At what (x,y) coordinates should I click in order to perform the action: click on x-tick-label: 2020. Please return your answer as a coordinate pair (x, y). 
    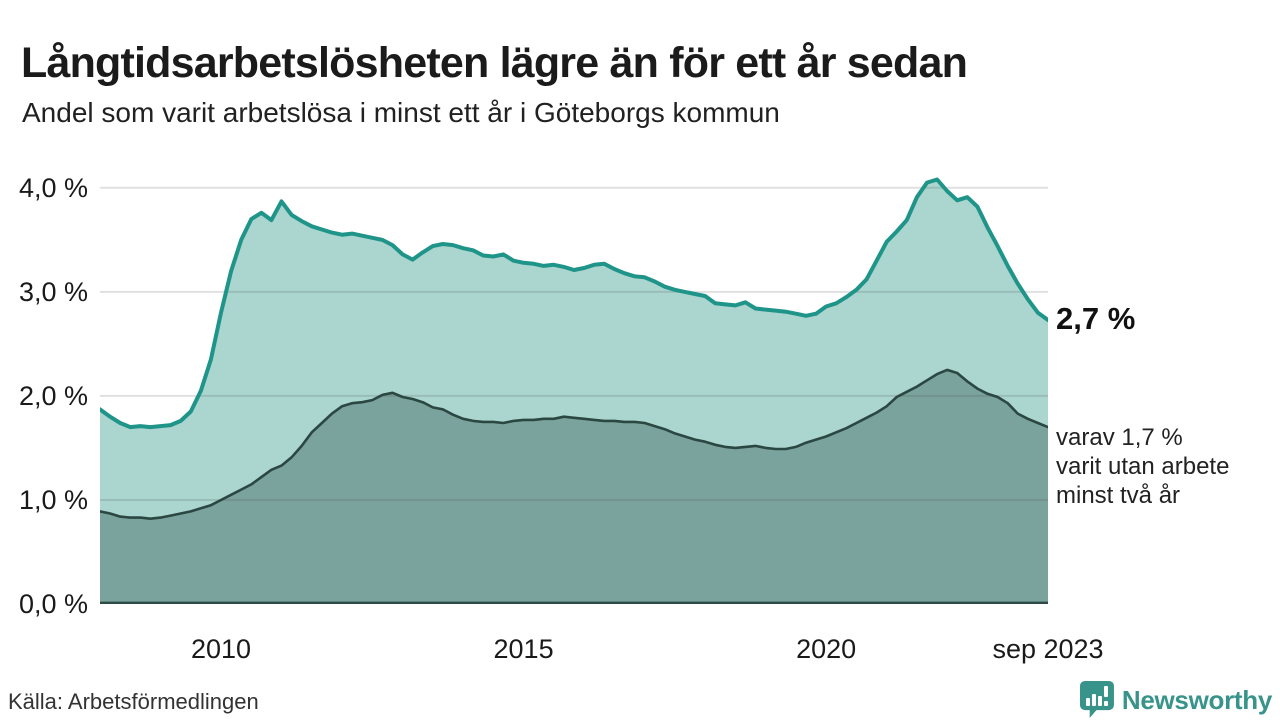
    Looking at the image, I should click on (826, 649).